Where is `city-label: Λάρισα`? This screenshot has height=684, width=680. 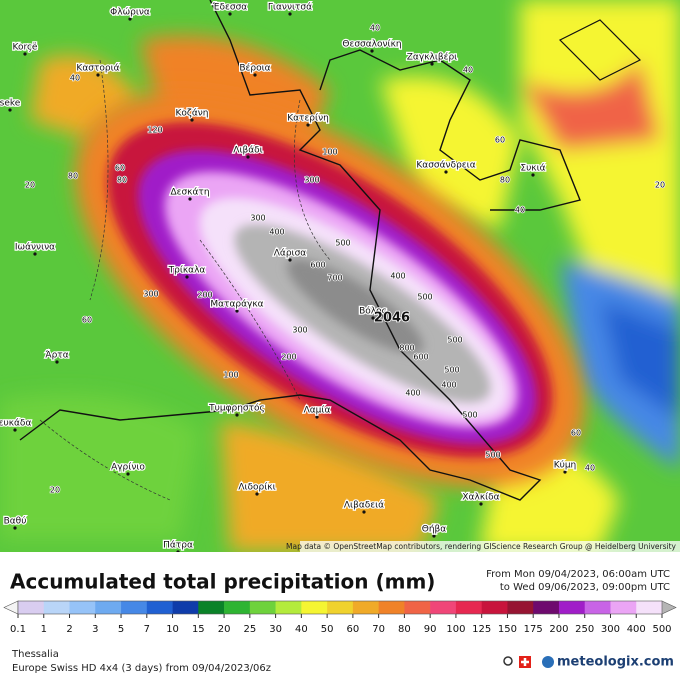 city-label: Λάρισα is located at coordinates (290, 254).